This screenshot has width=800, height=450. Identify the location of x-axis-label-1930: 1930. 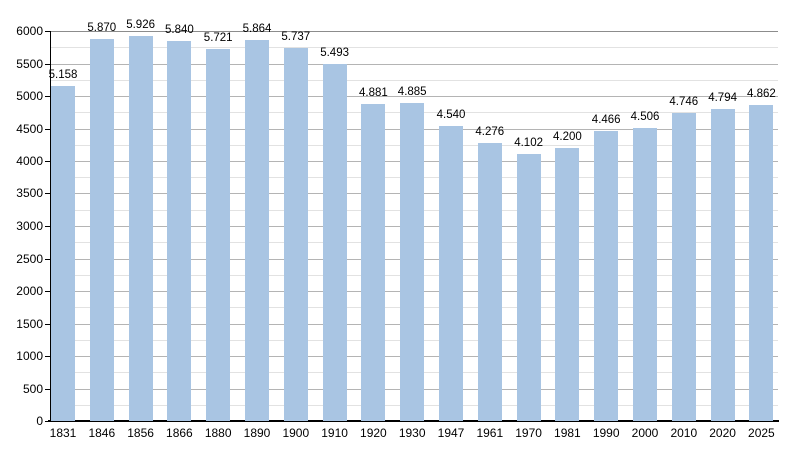
(412, 433).